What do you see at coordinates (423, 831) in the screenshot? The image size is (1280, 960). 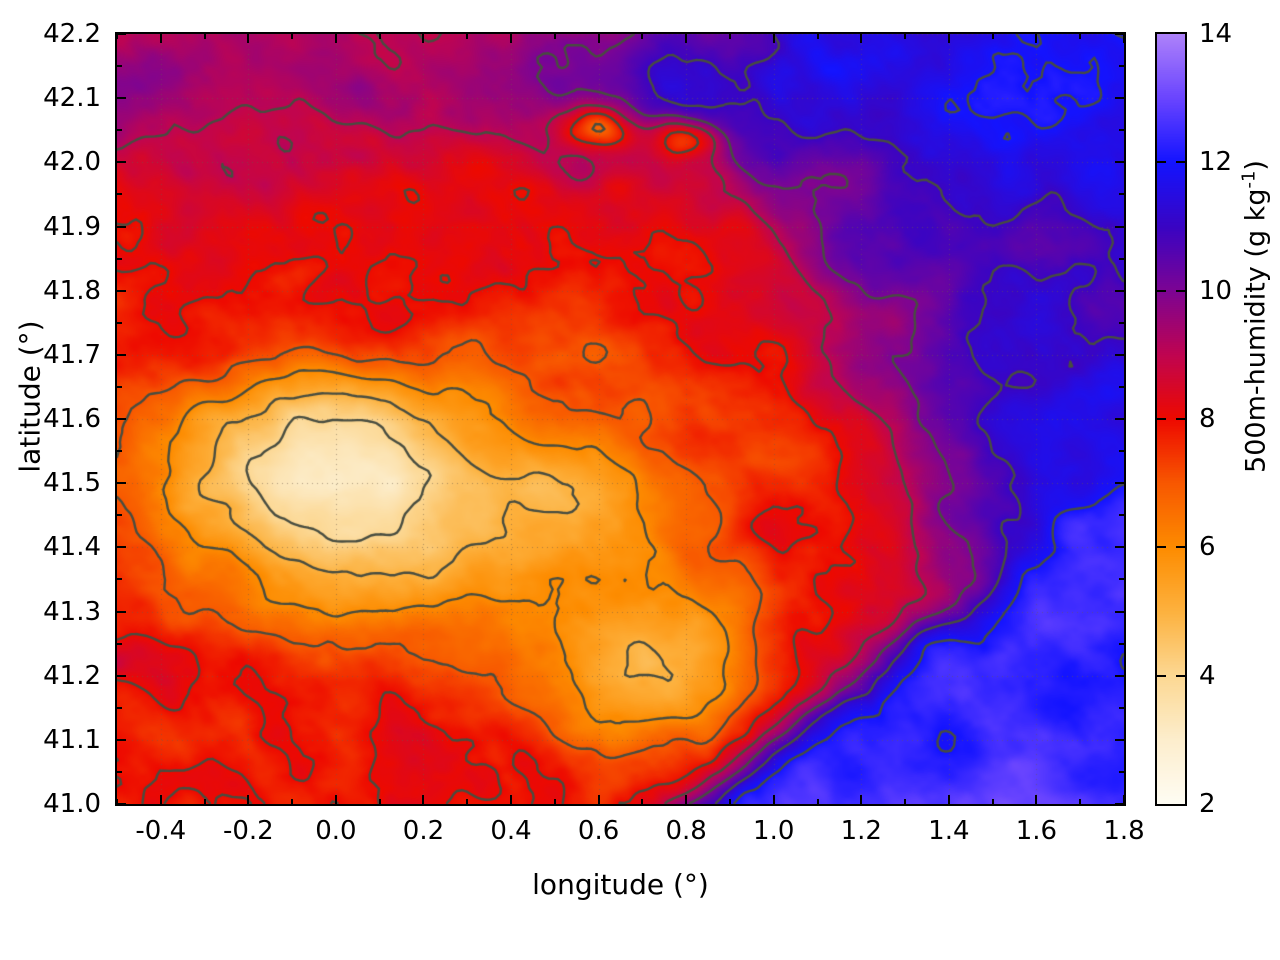 I see `x-axis-tick-label: 0.2` at bounding box center [423, 831].